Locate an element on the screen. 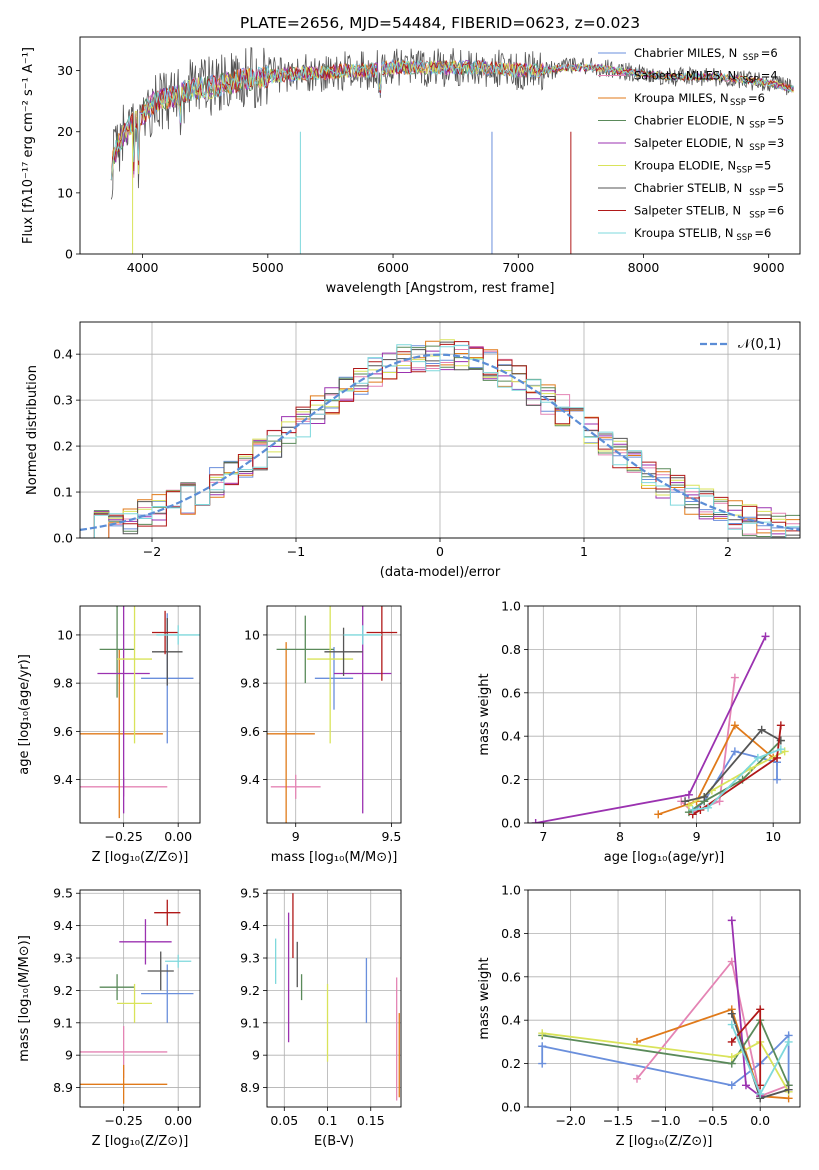 Image resolution: width=819 pixels, height=1170 pixels. age_vs_Z-ytick-label: 9.8 is located at coordinates (63, 683).